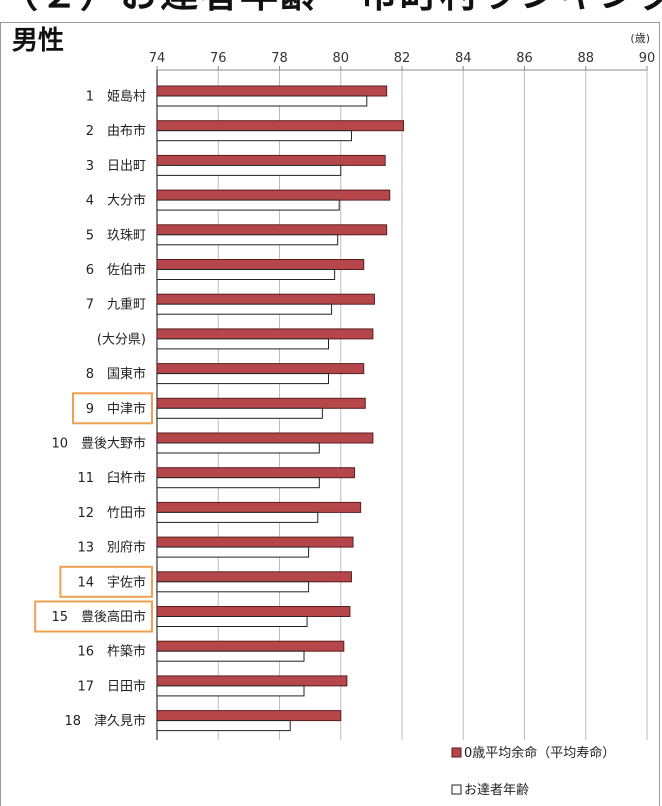 Image resolution: width=662 pixels, height=806 pixels. Describe the element at coordinates (116, 409) in the screenshot. I see `category-label: 9 中津市` at that location.